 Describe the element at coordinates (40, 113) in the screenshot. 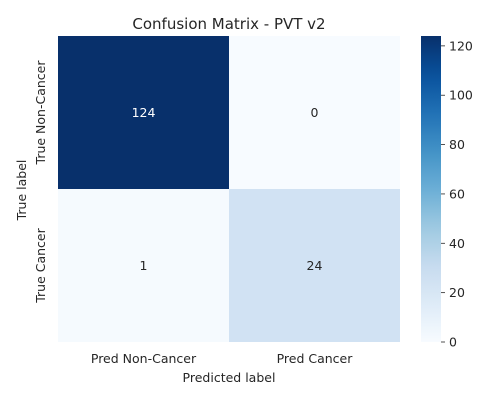

I see `y-tick-label: True Non-Cancer` at that location.